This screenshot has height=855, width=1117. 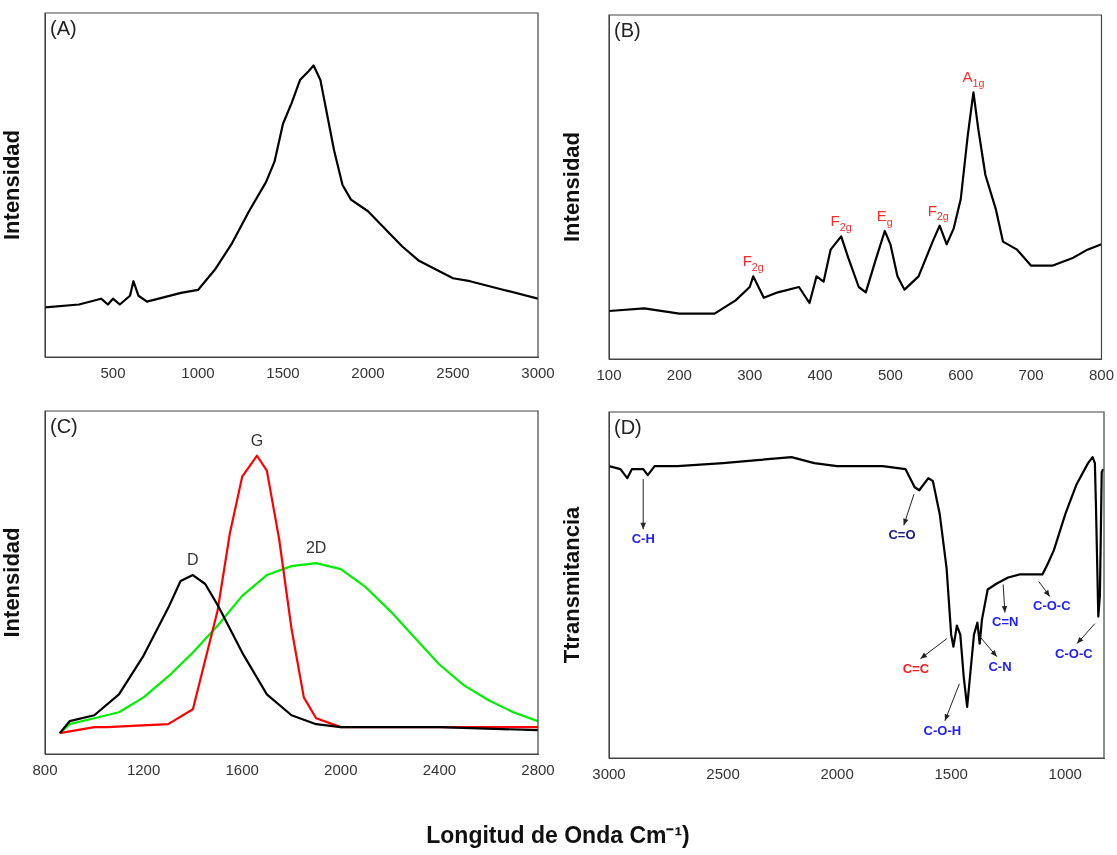 What do you see at coordinates (679, 375) in the screenshot?
I see `x-tick-label: 200` at bounding box center [679, 375].